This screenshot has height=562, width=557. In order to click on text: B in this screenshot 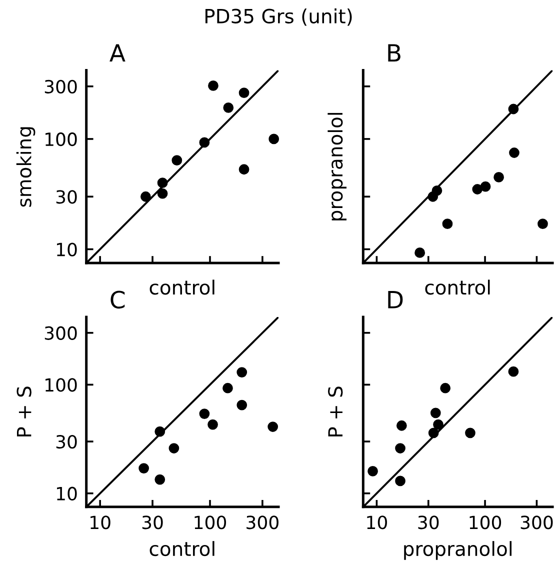, I will do `click(394, 53)`.